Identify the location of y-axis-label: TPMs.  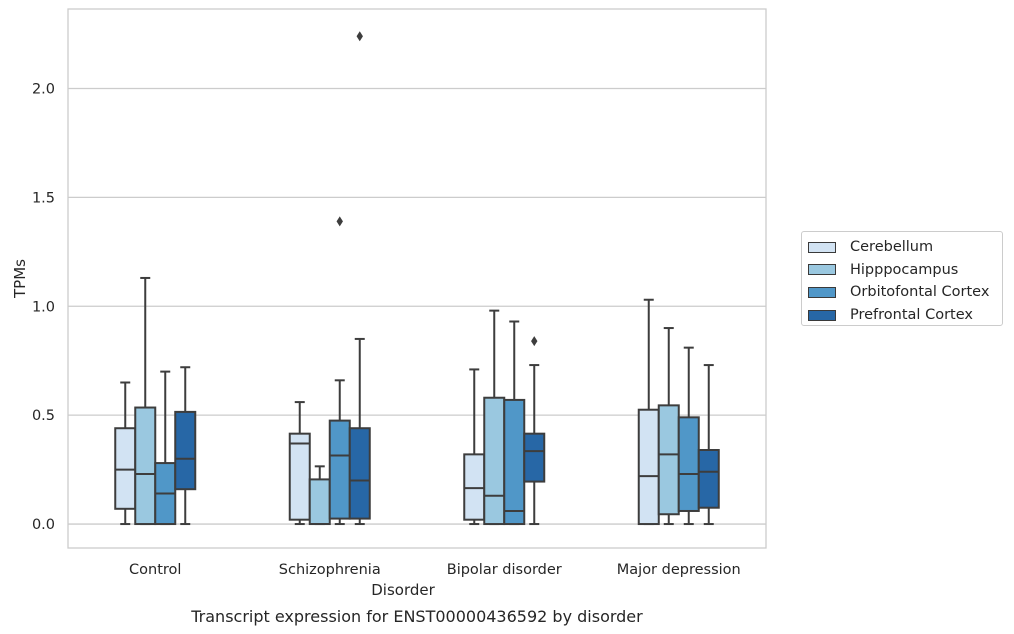
(20, 279).